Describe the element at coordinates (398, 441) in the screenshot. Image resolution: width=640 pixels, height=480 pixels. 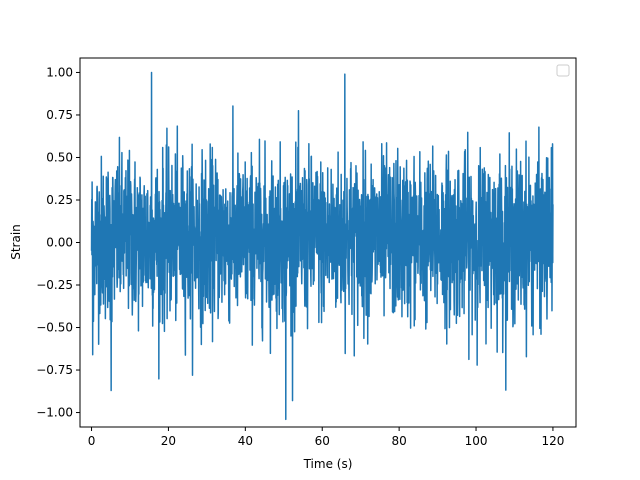
I see `x-tick-label: 80` at that location.